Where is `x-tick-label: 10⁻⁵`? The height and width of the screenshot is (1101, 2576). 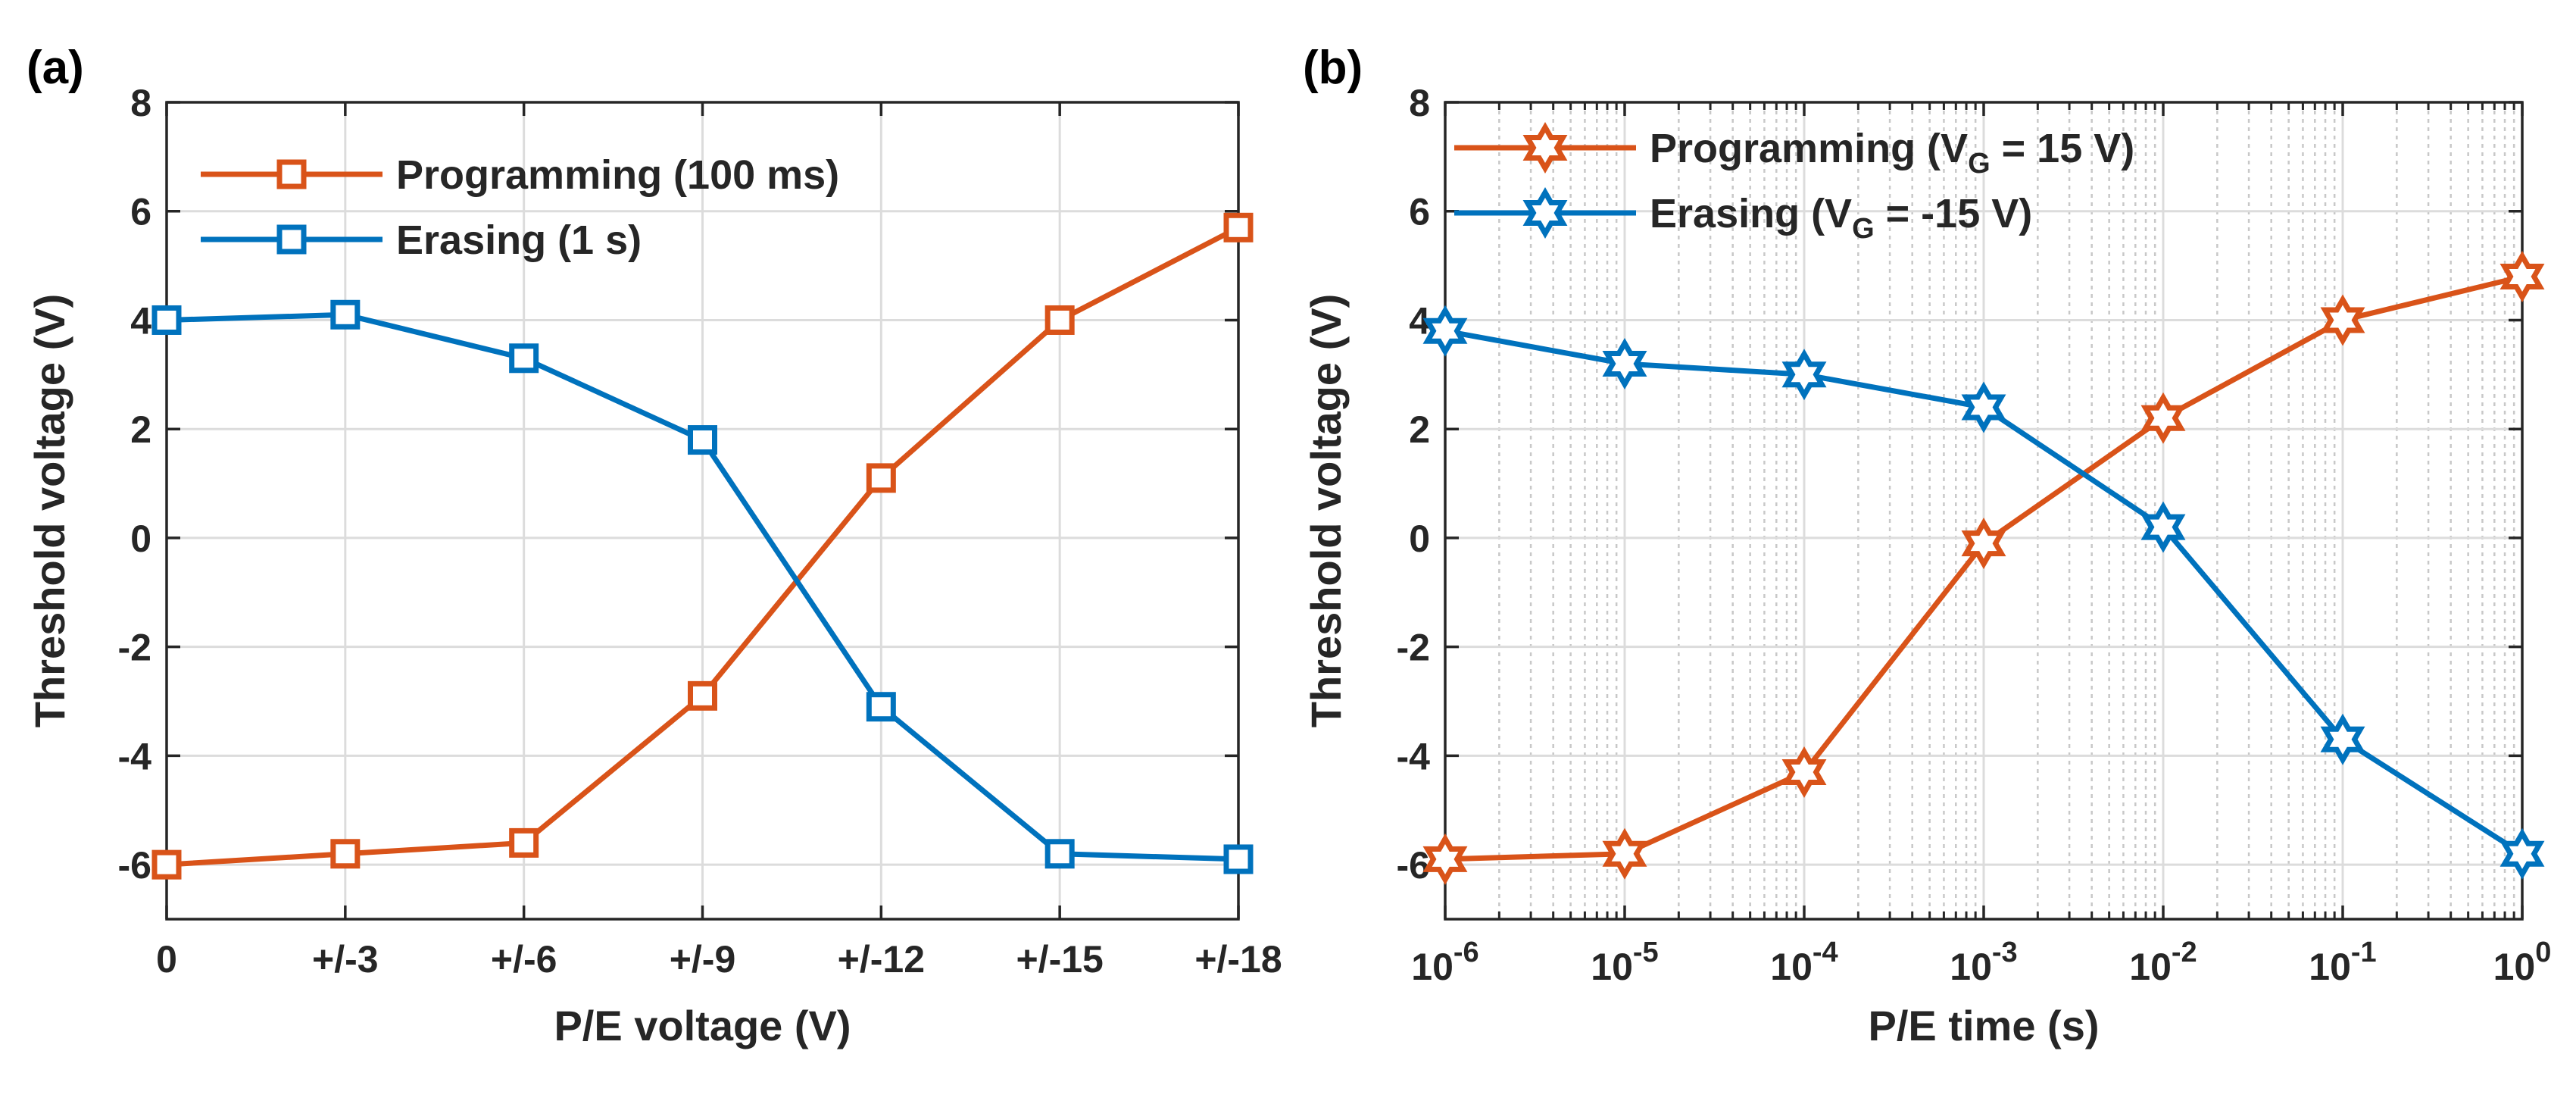 x-tick-label: 10⁻⁵ is located at coordinates (1625, 963).